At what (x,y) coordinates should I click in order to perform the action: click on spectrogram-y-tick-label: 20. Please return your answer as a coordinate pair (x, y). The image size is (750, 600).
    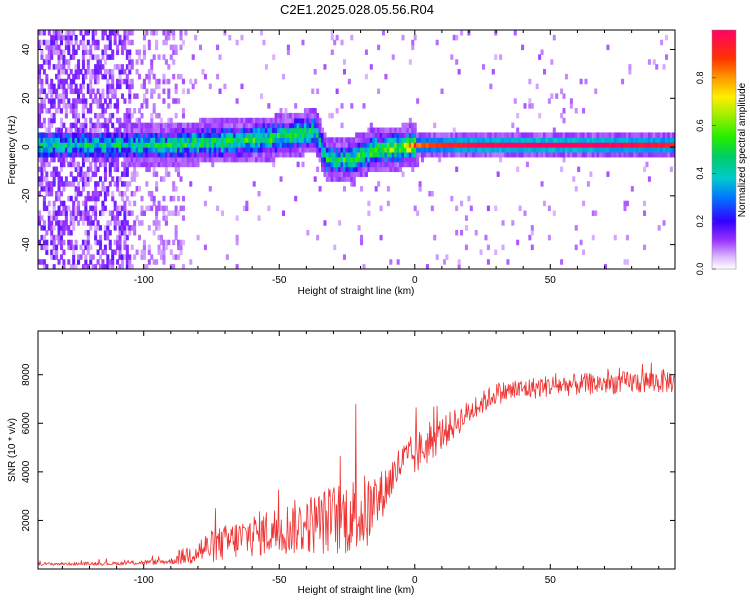
    Looking at the image, I should click on (26, 98).